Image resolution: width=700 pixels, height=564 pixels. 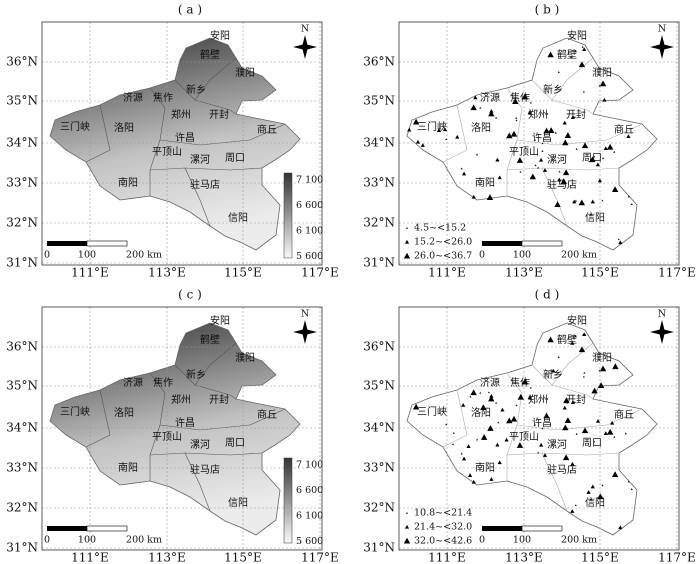 What do you see at coordinates (288, 500) in the screenshot?
I see `colorbar` at bounding box center [288, 500].